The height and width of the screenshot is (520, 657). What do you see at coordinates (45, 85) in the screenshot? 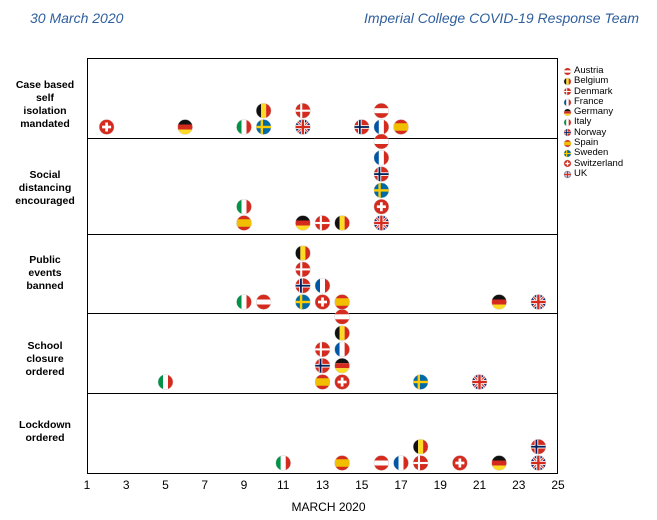
I see `panel-label-line: Case based` at bounding box center [45, 85].